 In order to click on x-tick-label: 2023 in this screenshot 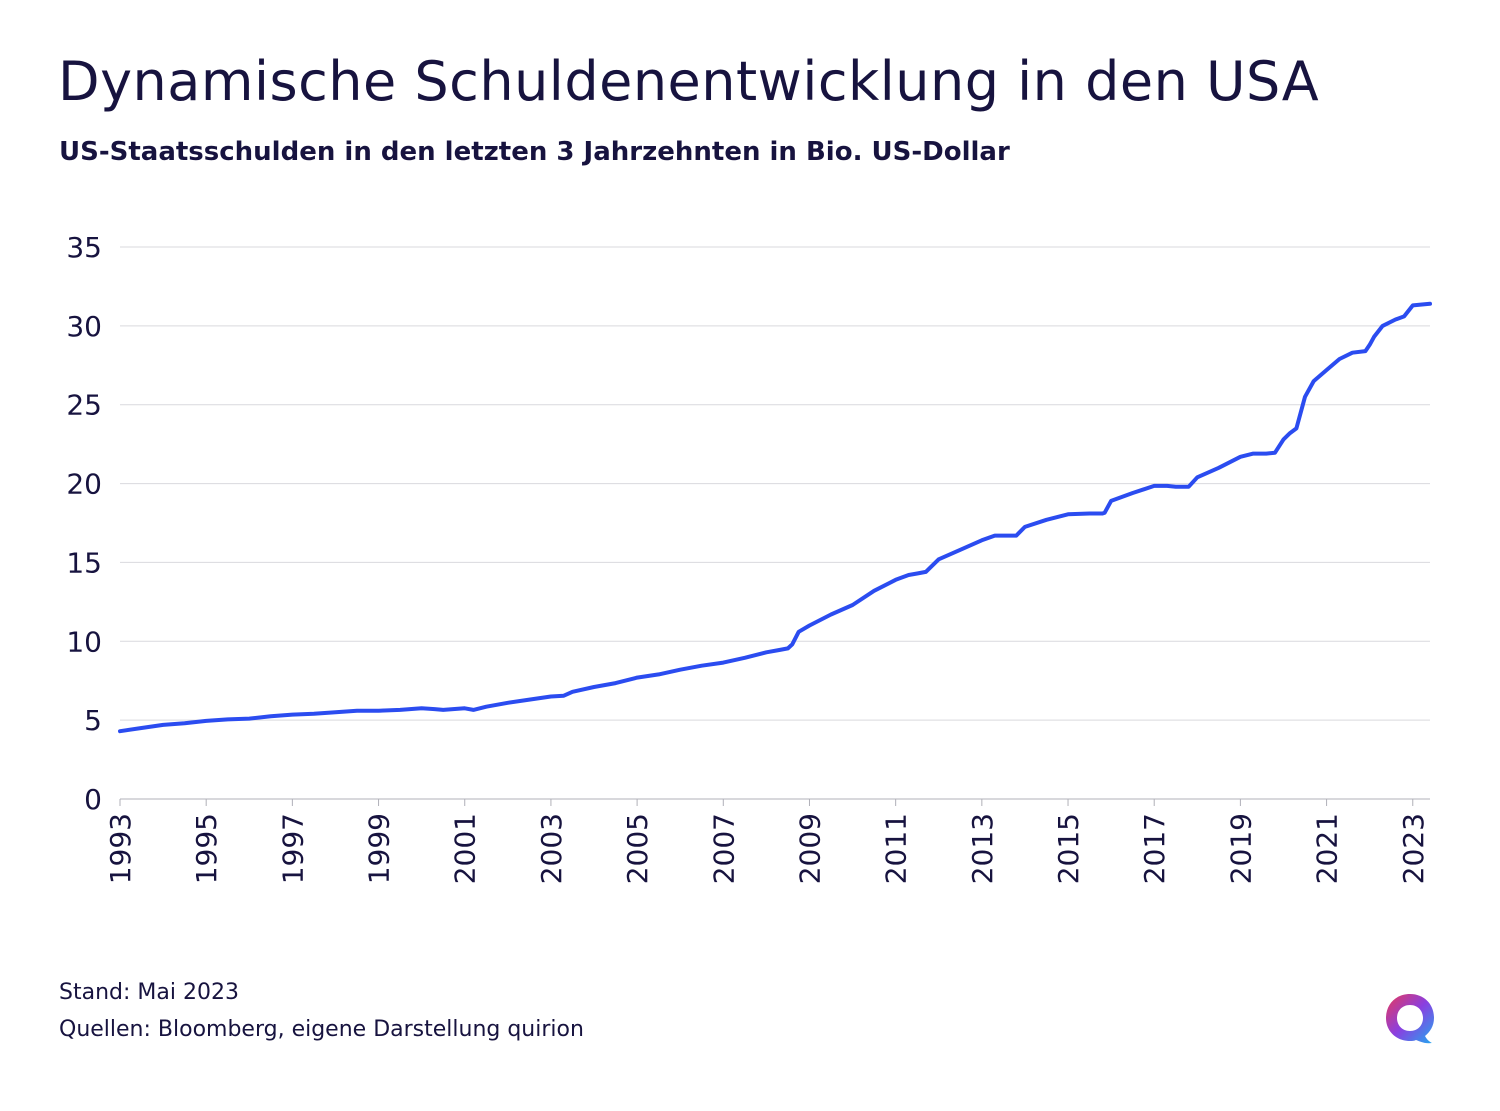, I will do `click(1413, 848)`.